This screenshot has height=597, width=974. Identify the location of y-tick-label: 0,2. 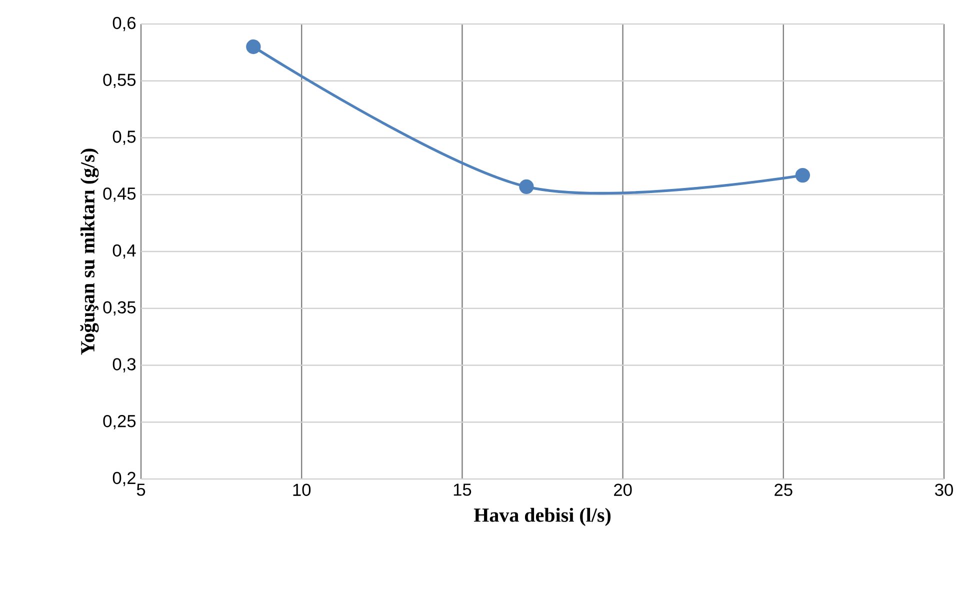
(124, 479).